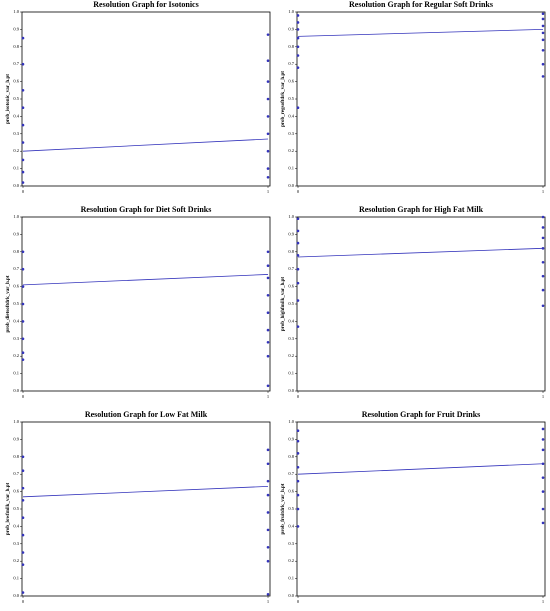 The image size is (550, 611). Describe the element at coordinates (146, 414) in the screenshot. I see `chart-title: Resolution Graph for Low Fat Milk` at that location.